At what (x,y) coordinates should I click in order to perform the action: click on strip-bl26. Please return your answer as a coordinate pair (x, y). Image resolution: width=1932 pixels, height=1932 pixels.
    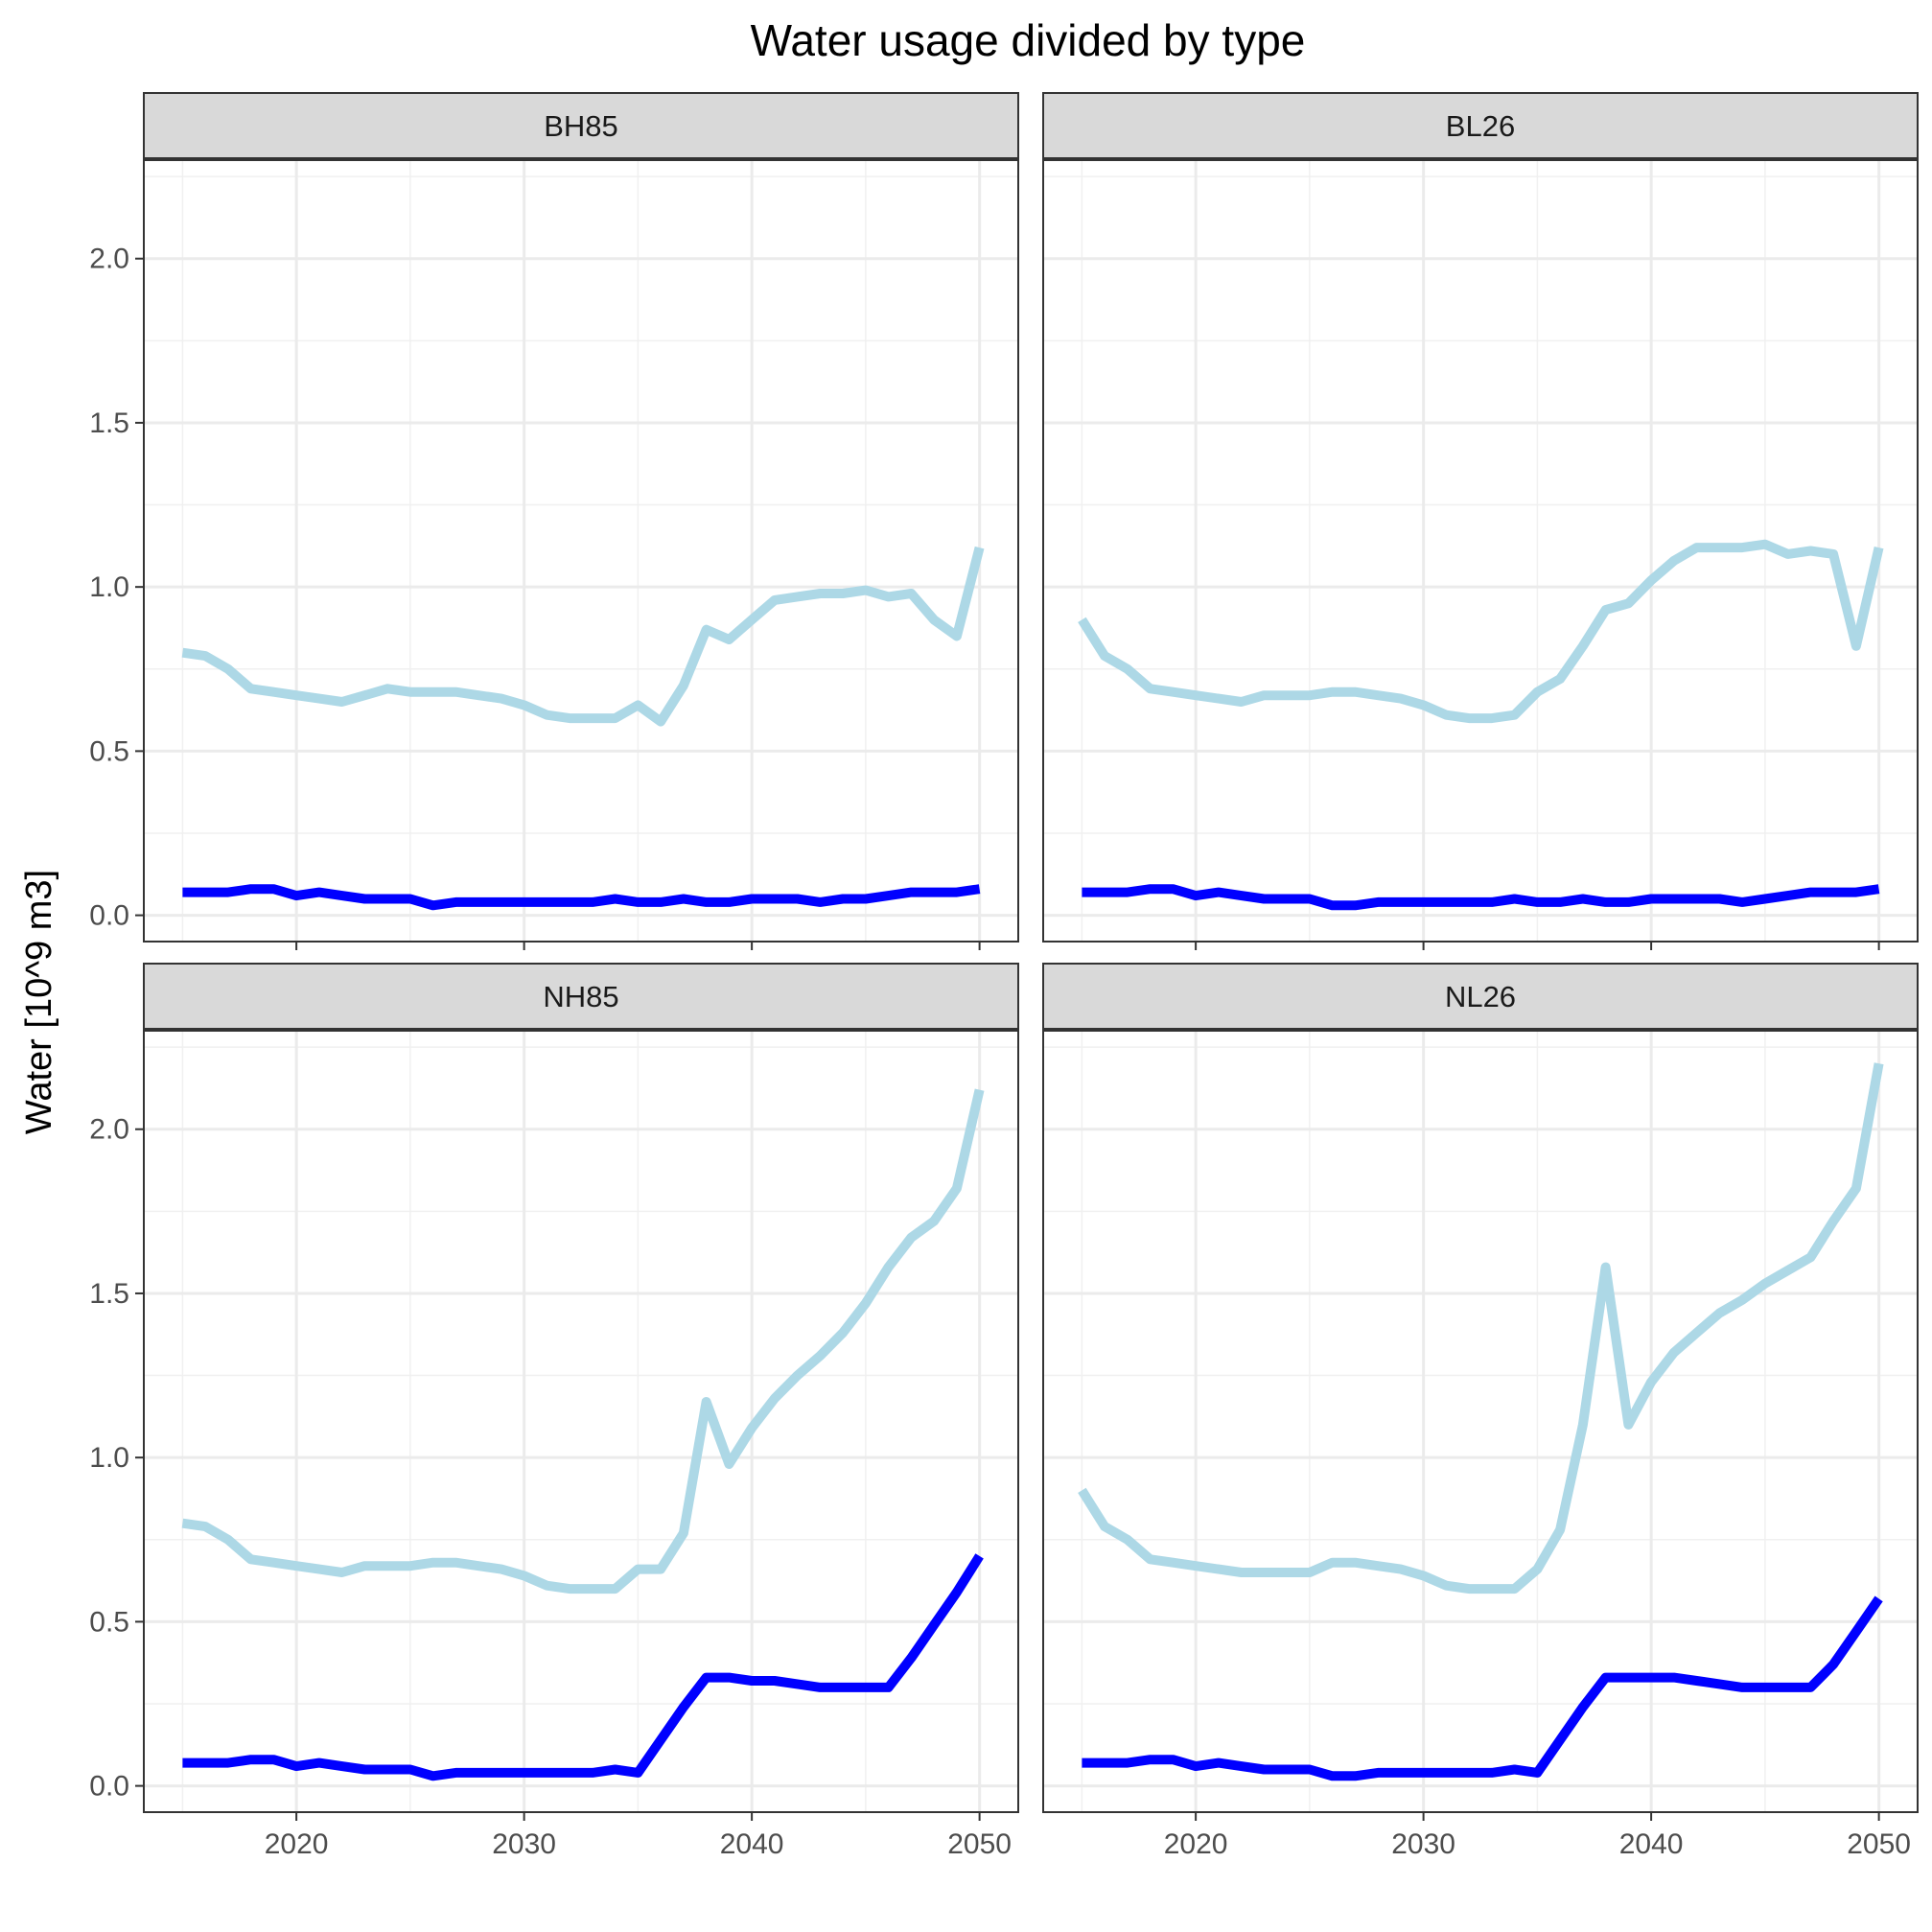
    Looking at the image, I should click on (1480, 125).